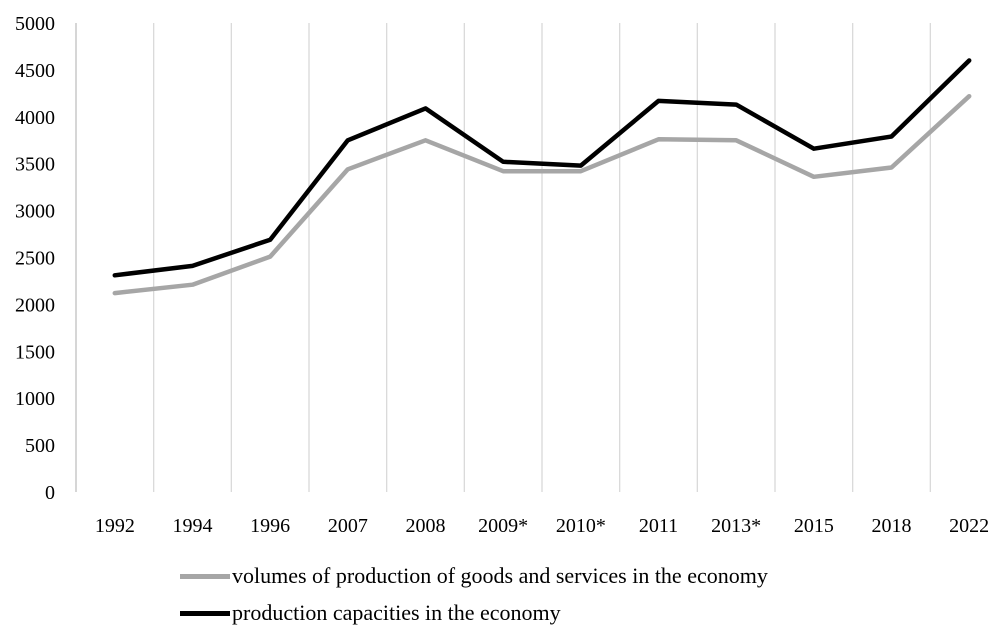 Image resolution: width=994 pixels, height=626 pixels. Describe the element at coordinates (426, 526) in the screenshot. I see `x-tick-label: 2008` at that location.